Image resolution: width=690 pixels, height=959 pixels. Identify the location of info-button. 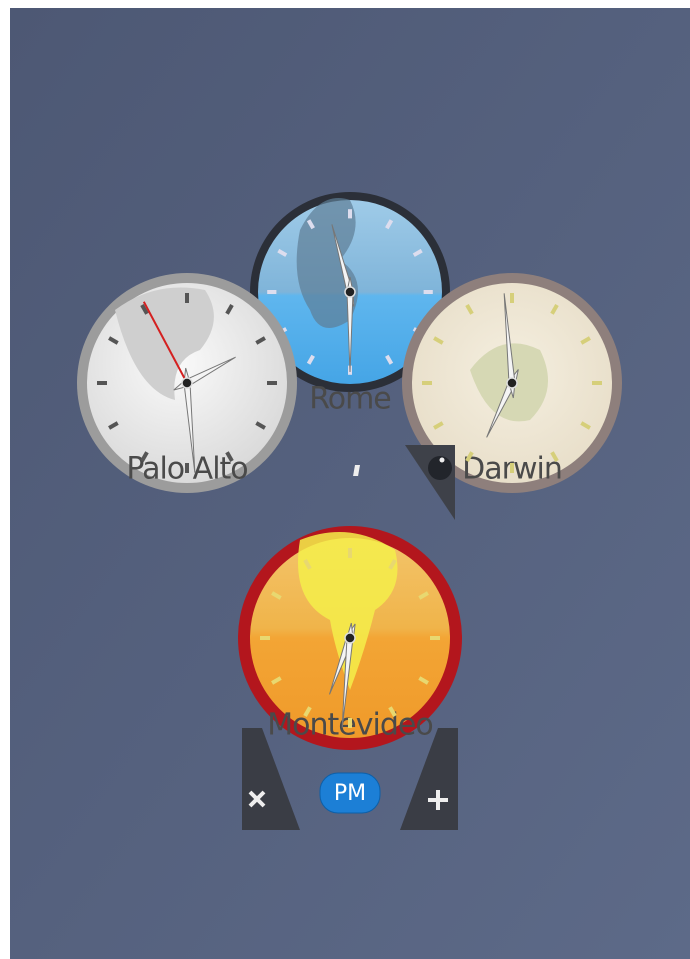
(404, 482).